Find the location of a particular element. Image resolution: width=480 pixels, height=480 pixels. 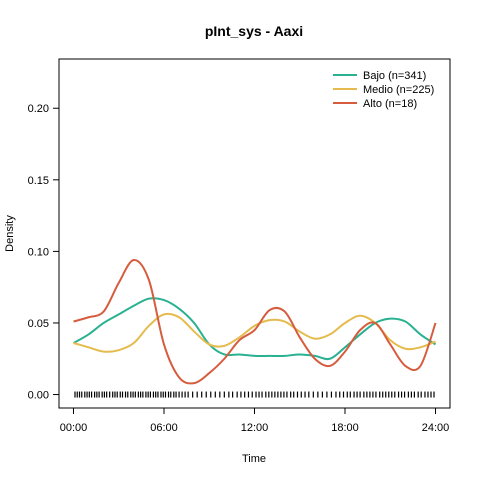

legend-label: Bajo (n=341) is located at coordinates (394, 76).